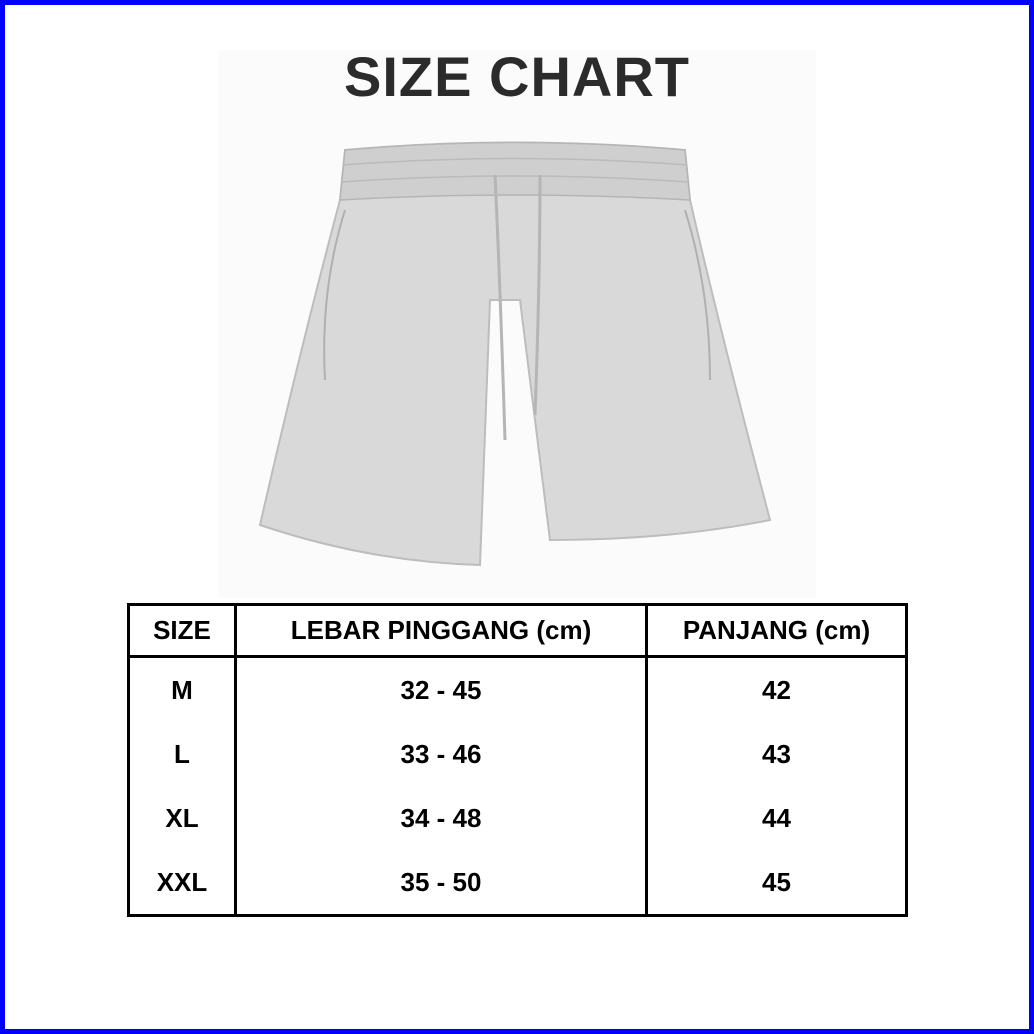 This screenshot has height=1034, width=1034. I want to click on table-row: L 33 - 46 43, so click(517, 754).